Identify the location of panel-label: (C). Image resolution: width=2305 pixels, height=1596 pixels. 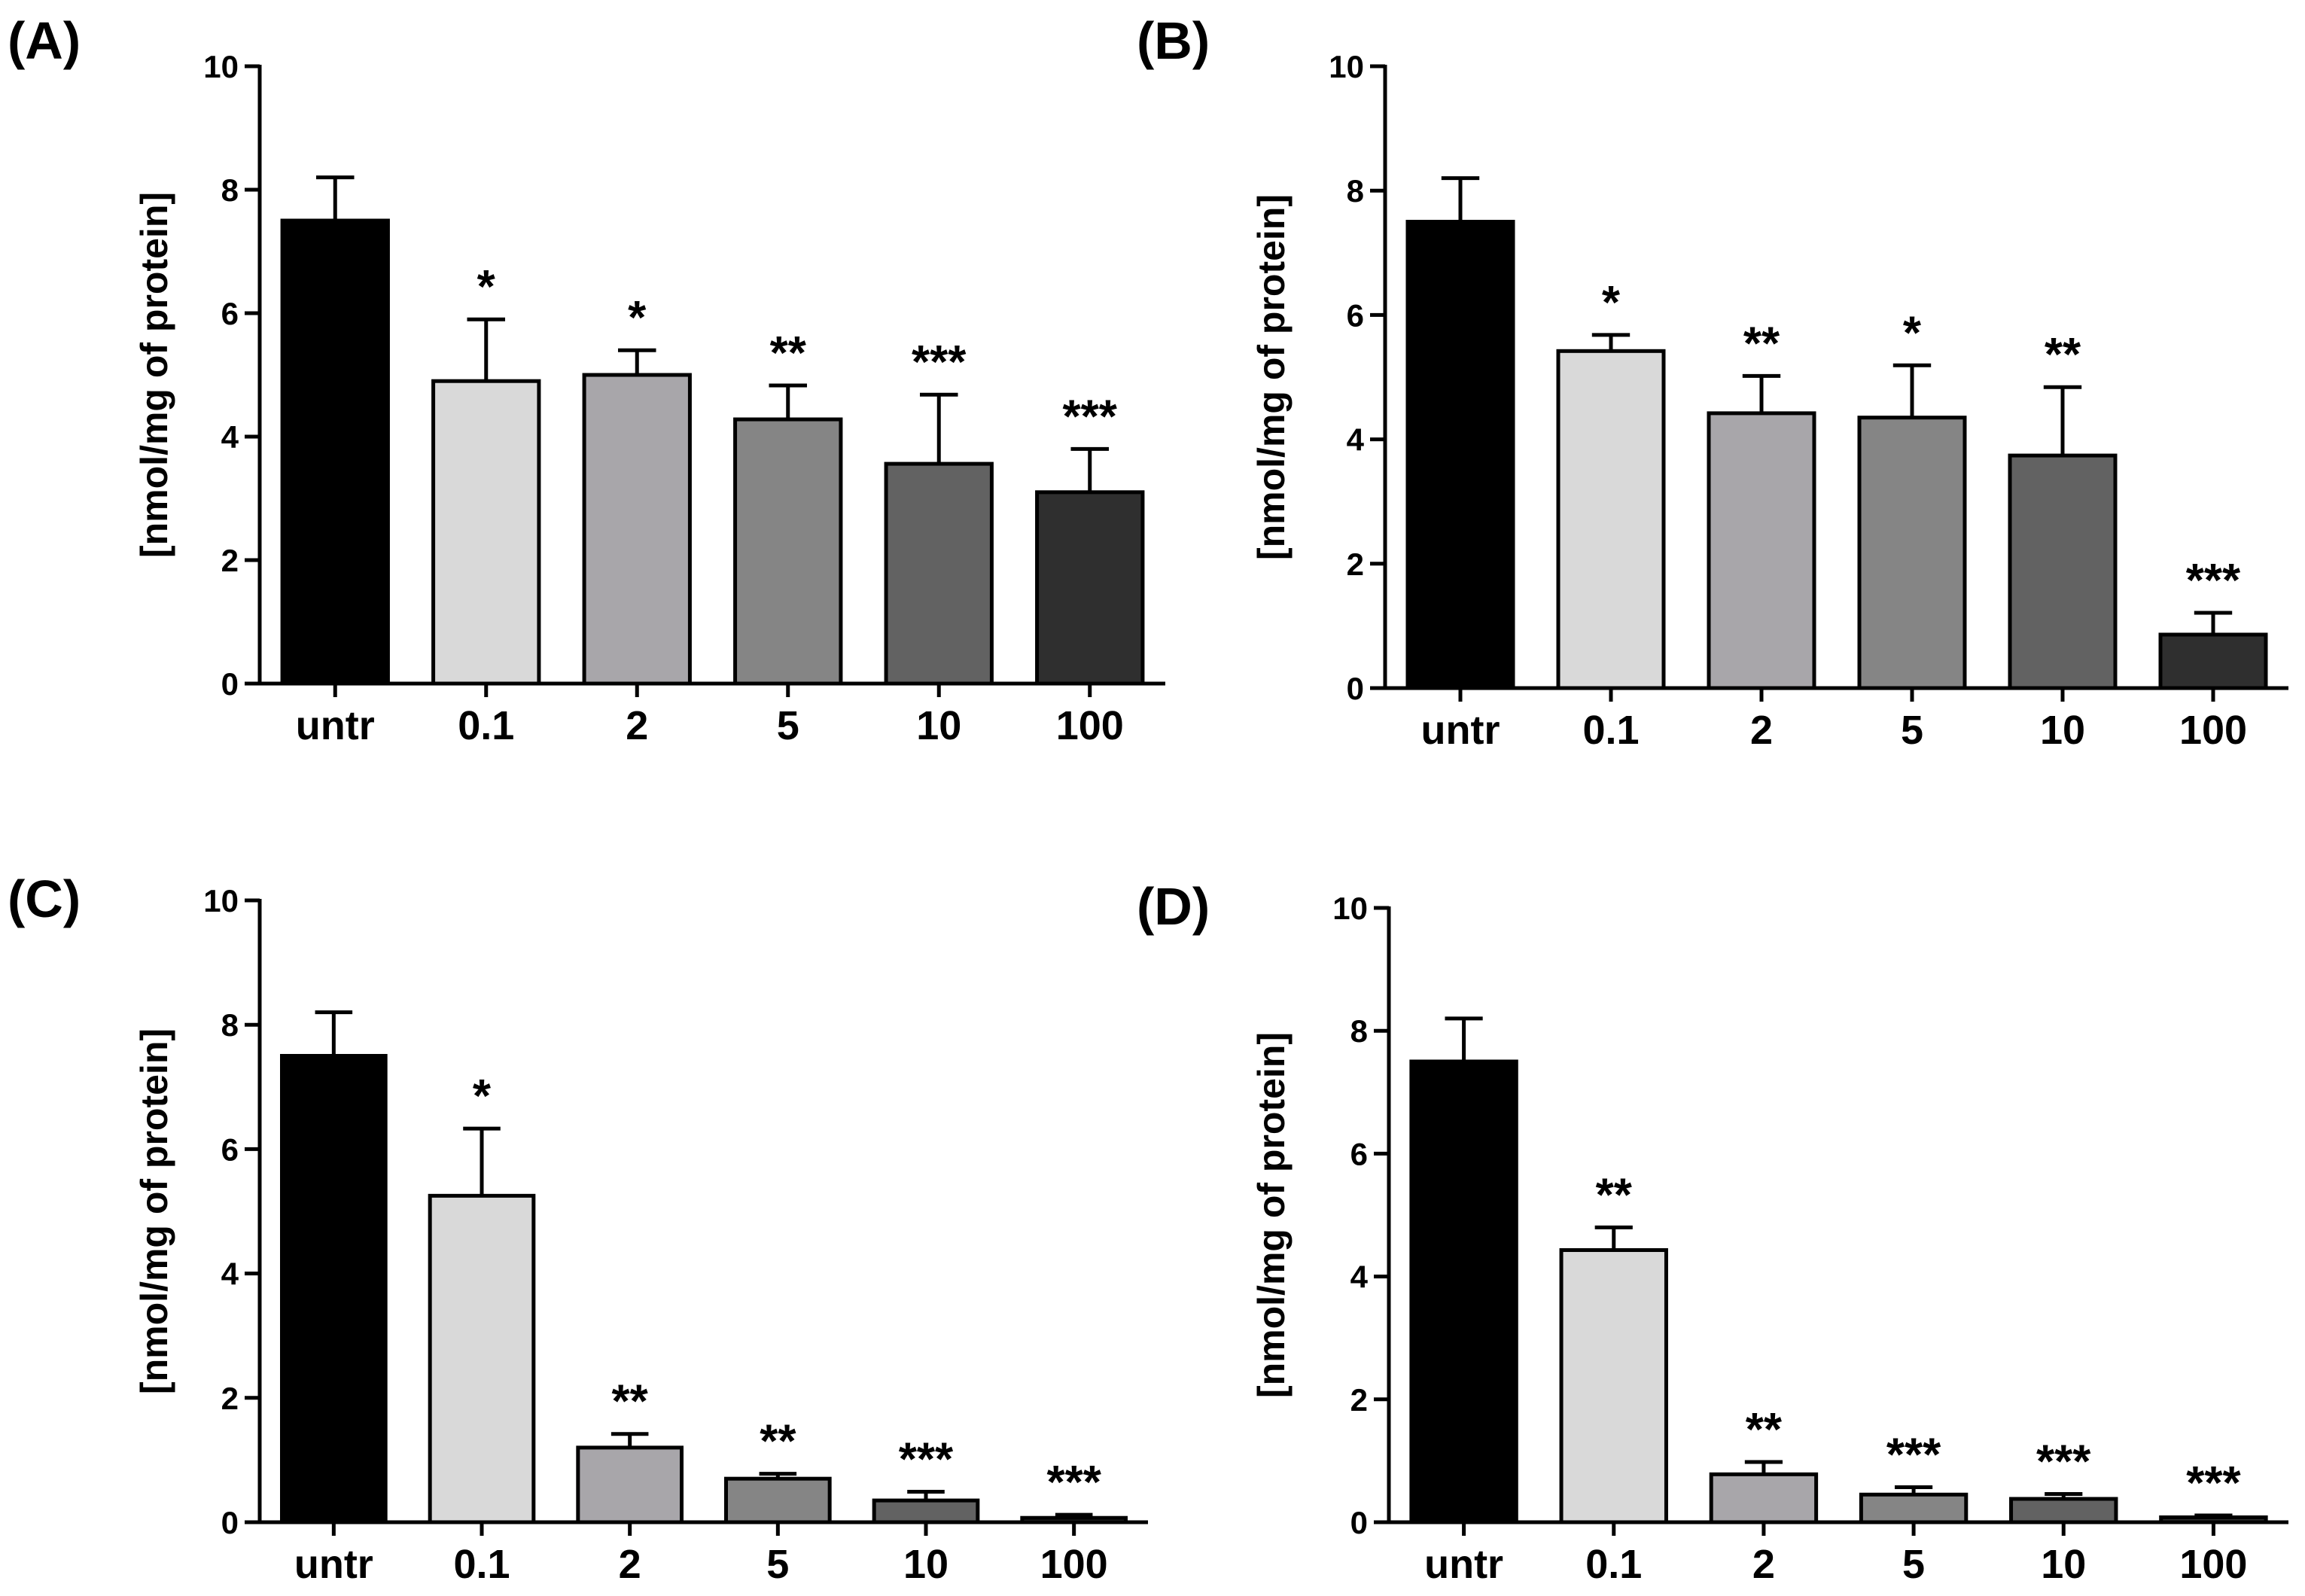
(44, 899).